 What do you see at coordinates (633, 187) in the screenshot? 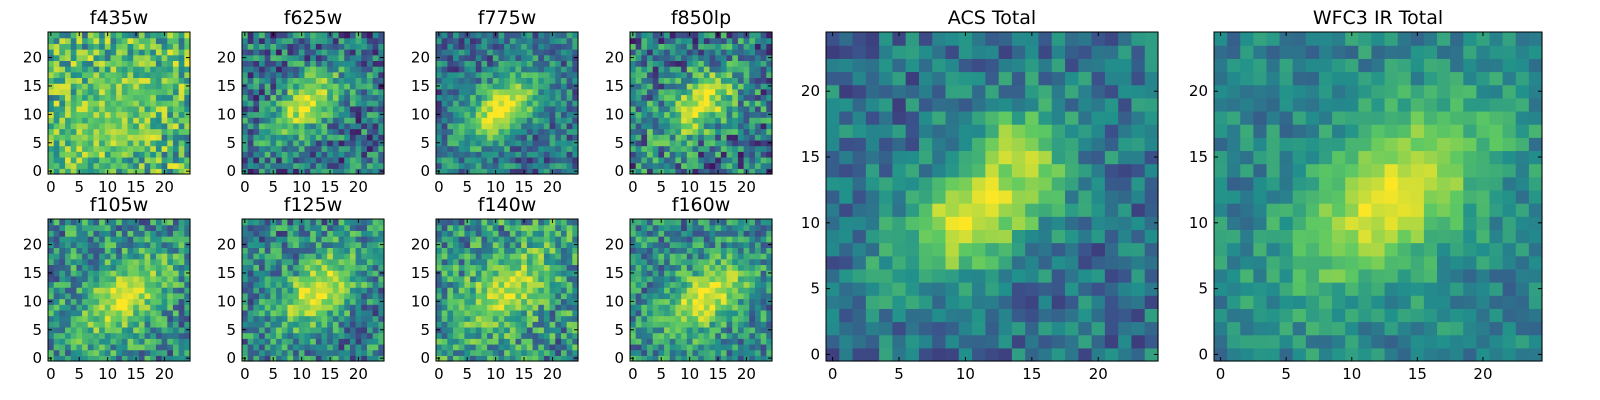
I see `x-tick-label: 0` at bounding box center [633, 187].